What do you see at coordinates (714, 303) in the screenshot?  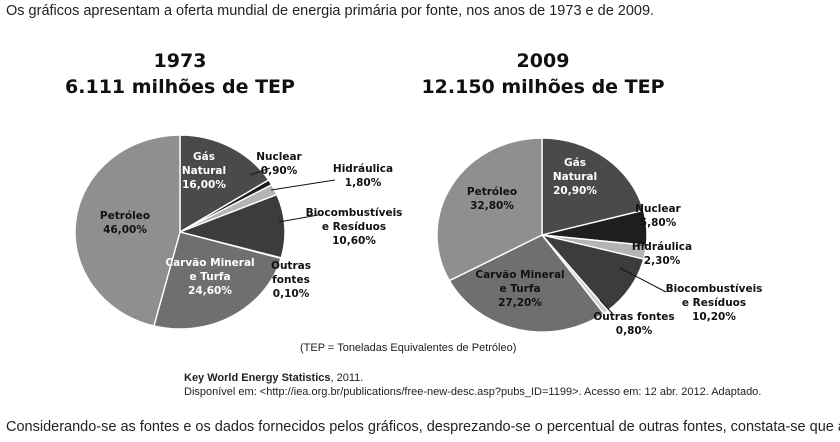 I see `label-biocombustiveis-e-residuos-2009: Biocombustíveis e Resíduos 10,20%` at bounding box center [714, 303].